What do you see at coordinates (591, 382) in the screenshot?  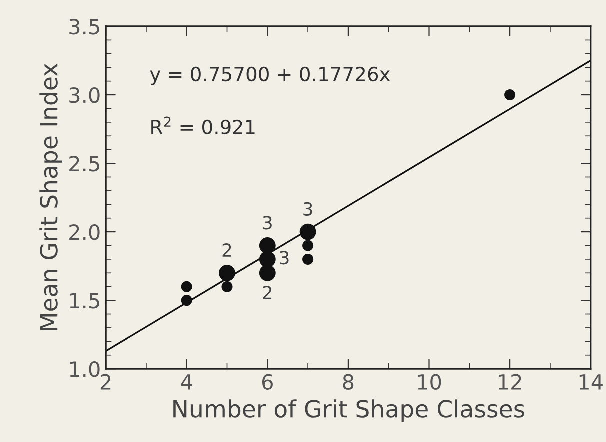 I see `x-tick-label: 14` at bounding box center [591, 382].